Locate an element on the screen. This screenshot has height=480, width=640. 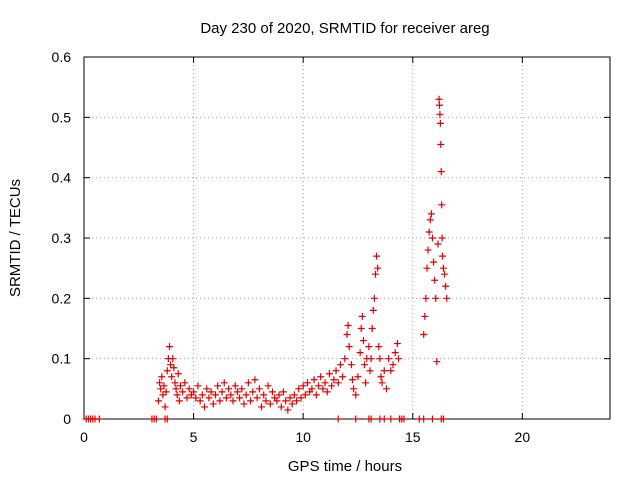
x-tick-label: 0 is located at coordinates (84, 437).